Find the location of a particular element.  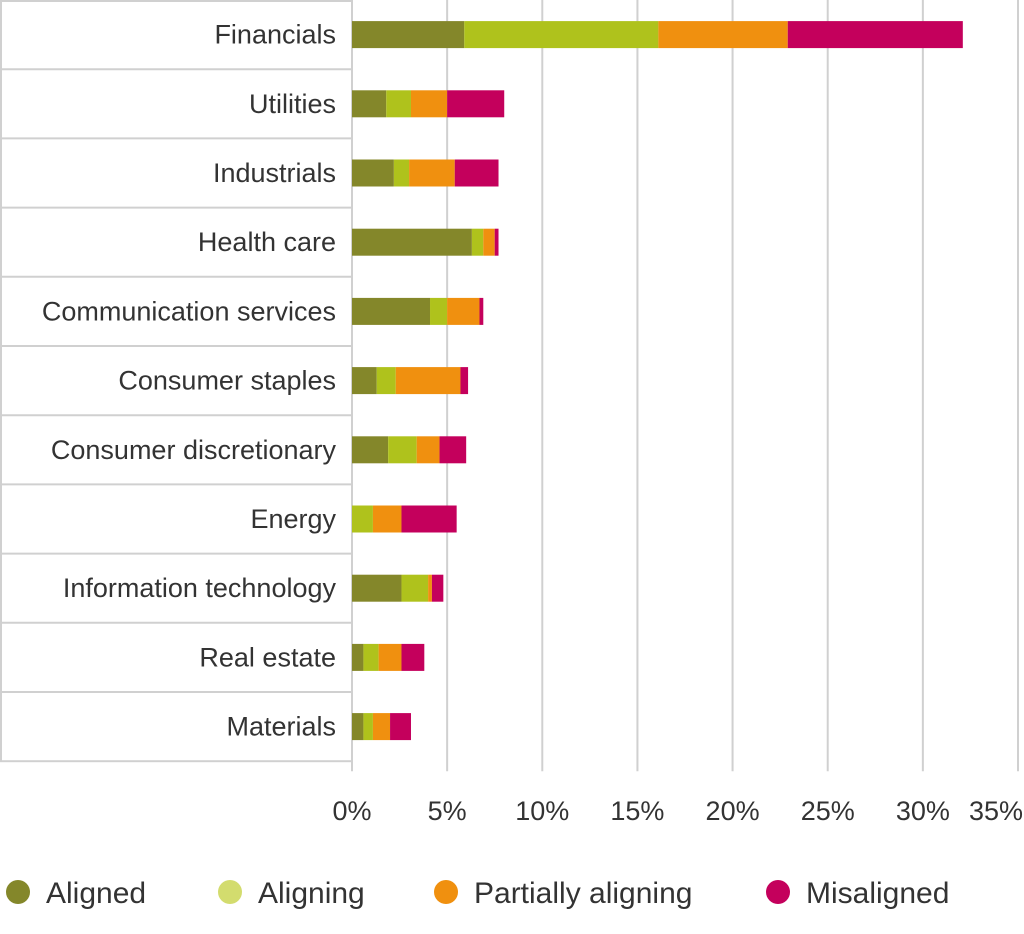

x-tick-label: 5% is located at coordinates (447, 811).